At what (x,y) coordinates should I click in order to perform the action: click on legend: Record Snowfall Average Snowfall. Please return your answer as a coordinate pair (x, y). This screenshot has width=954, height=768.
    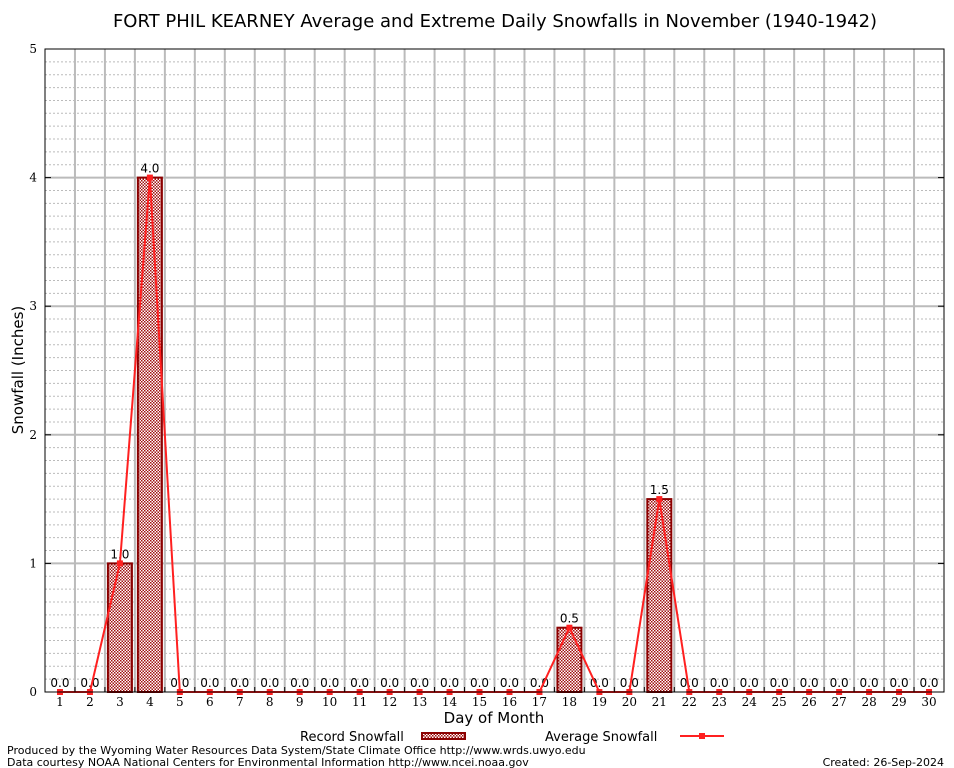
    Looking at the image, I should click on (512, 737).